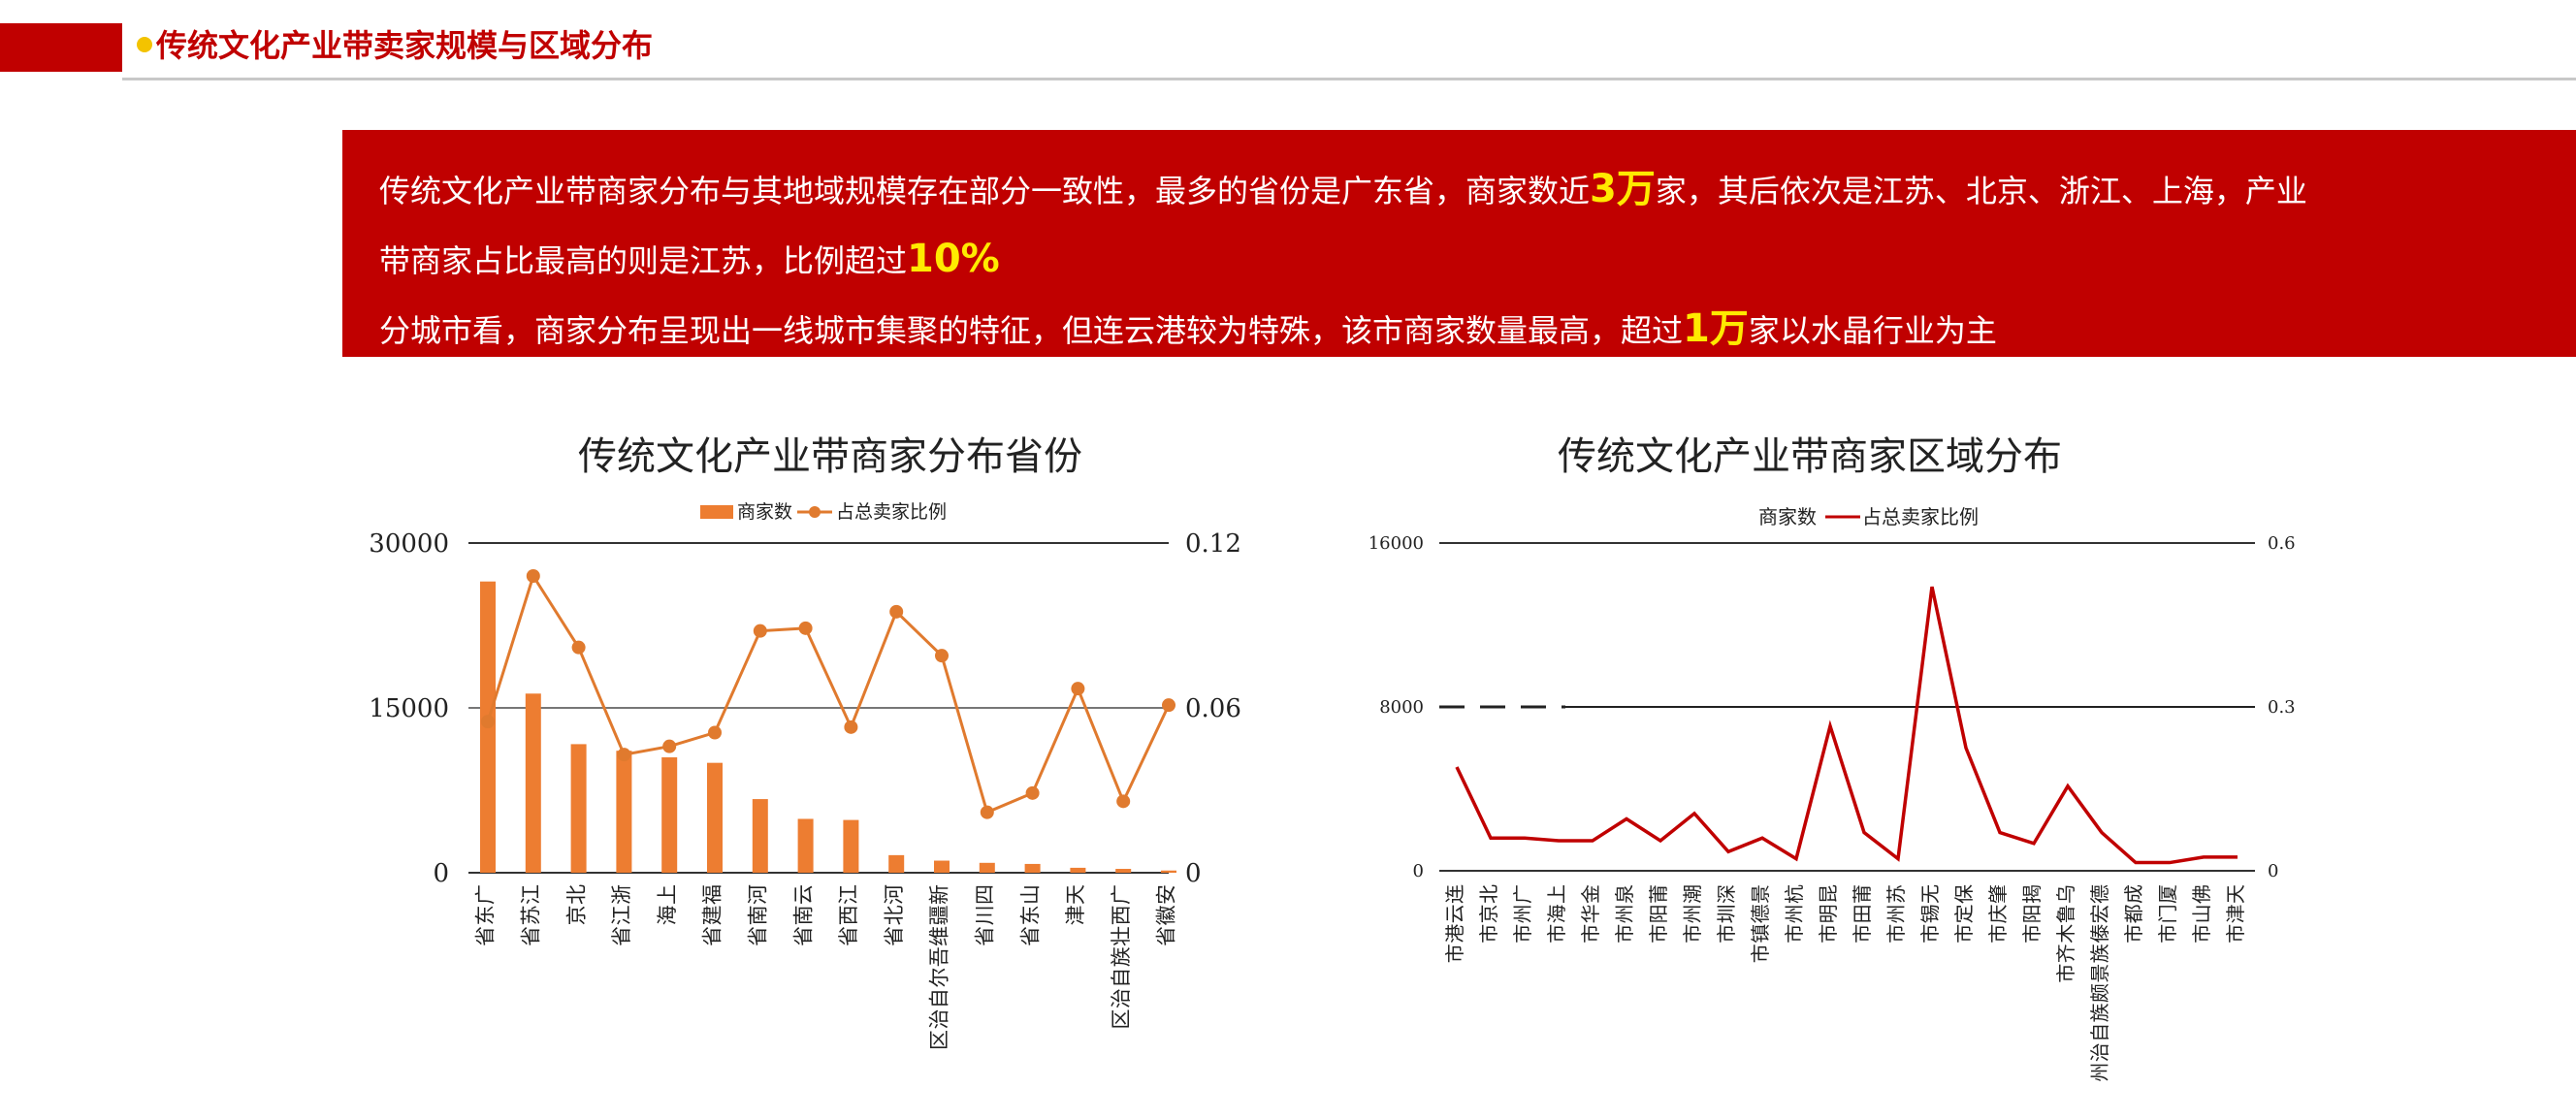 The image size is (2576, 1120). Describe the element at coordinates (815, 512) in the screenshot. I see `legend-marker-ratio` at that location.